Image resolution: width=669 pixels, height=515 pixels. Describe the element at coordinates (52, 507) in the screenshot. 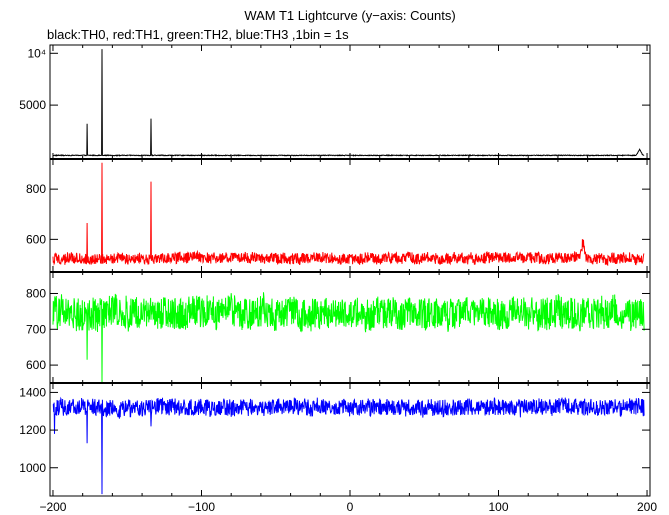

I see `x-tick-label: −200` at that location.